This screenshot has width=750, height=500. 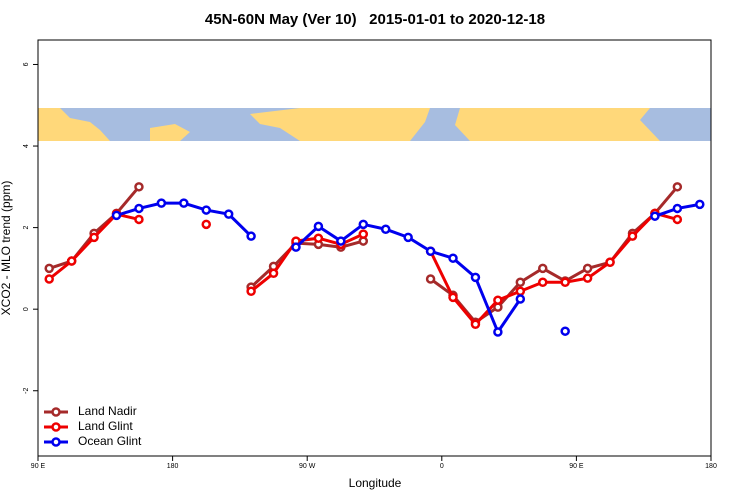 What do you see at coordinates (307, 466) in the screenshot?
I see `x-tick-label: 90 W` at bounding box center [307, 466].